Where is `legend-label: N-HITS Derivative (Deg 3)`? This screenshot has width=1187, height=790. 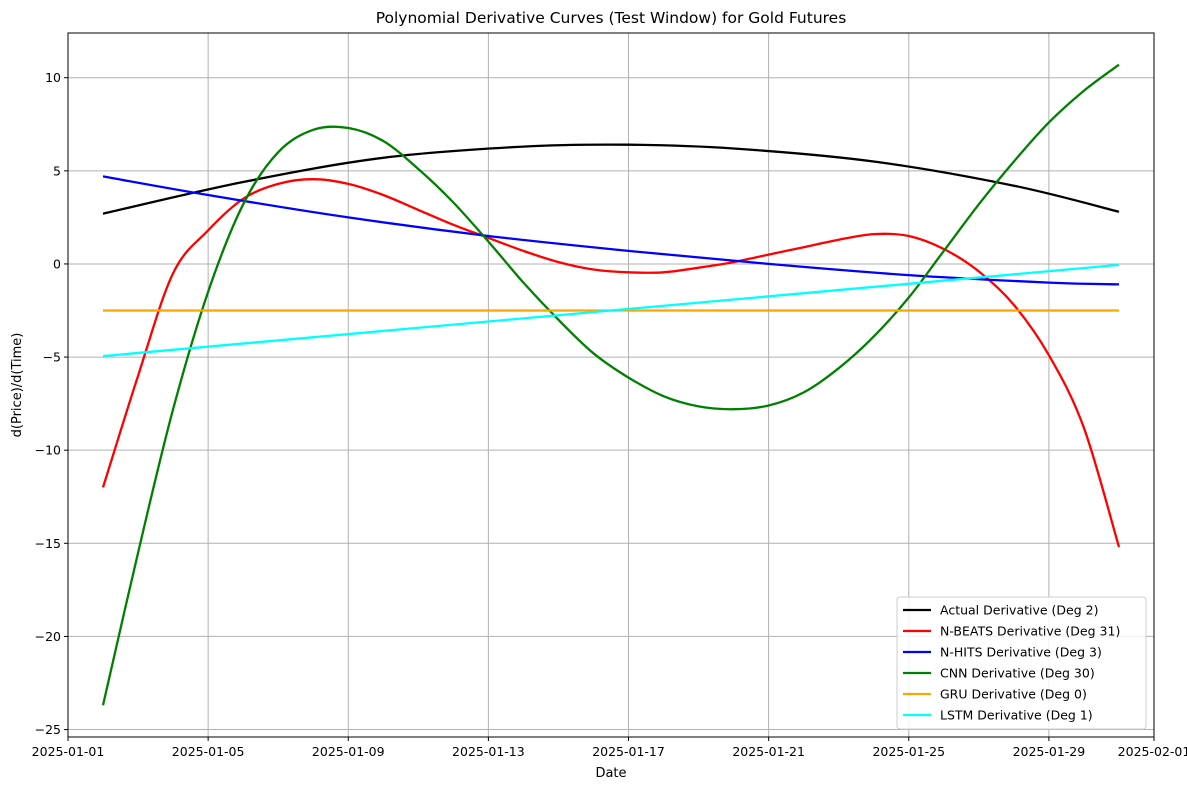
legend-label: N-HITS Derivative (Deg 3) is located at coordinates (1021, 652).